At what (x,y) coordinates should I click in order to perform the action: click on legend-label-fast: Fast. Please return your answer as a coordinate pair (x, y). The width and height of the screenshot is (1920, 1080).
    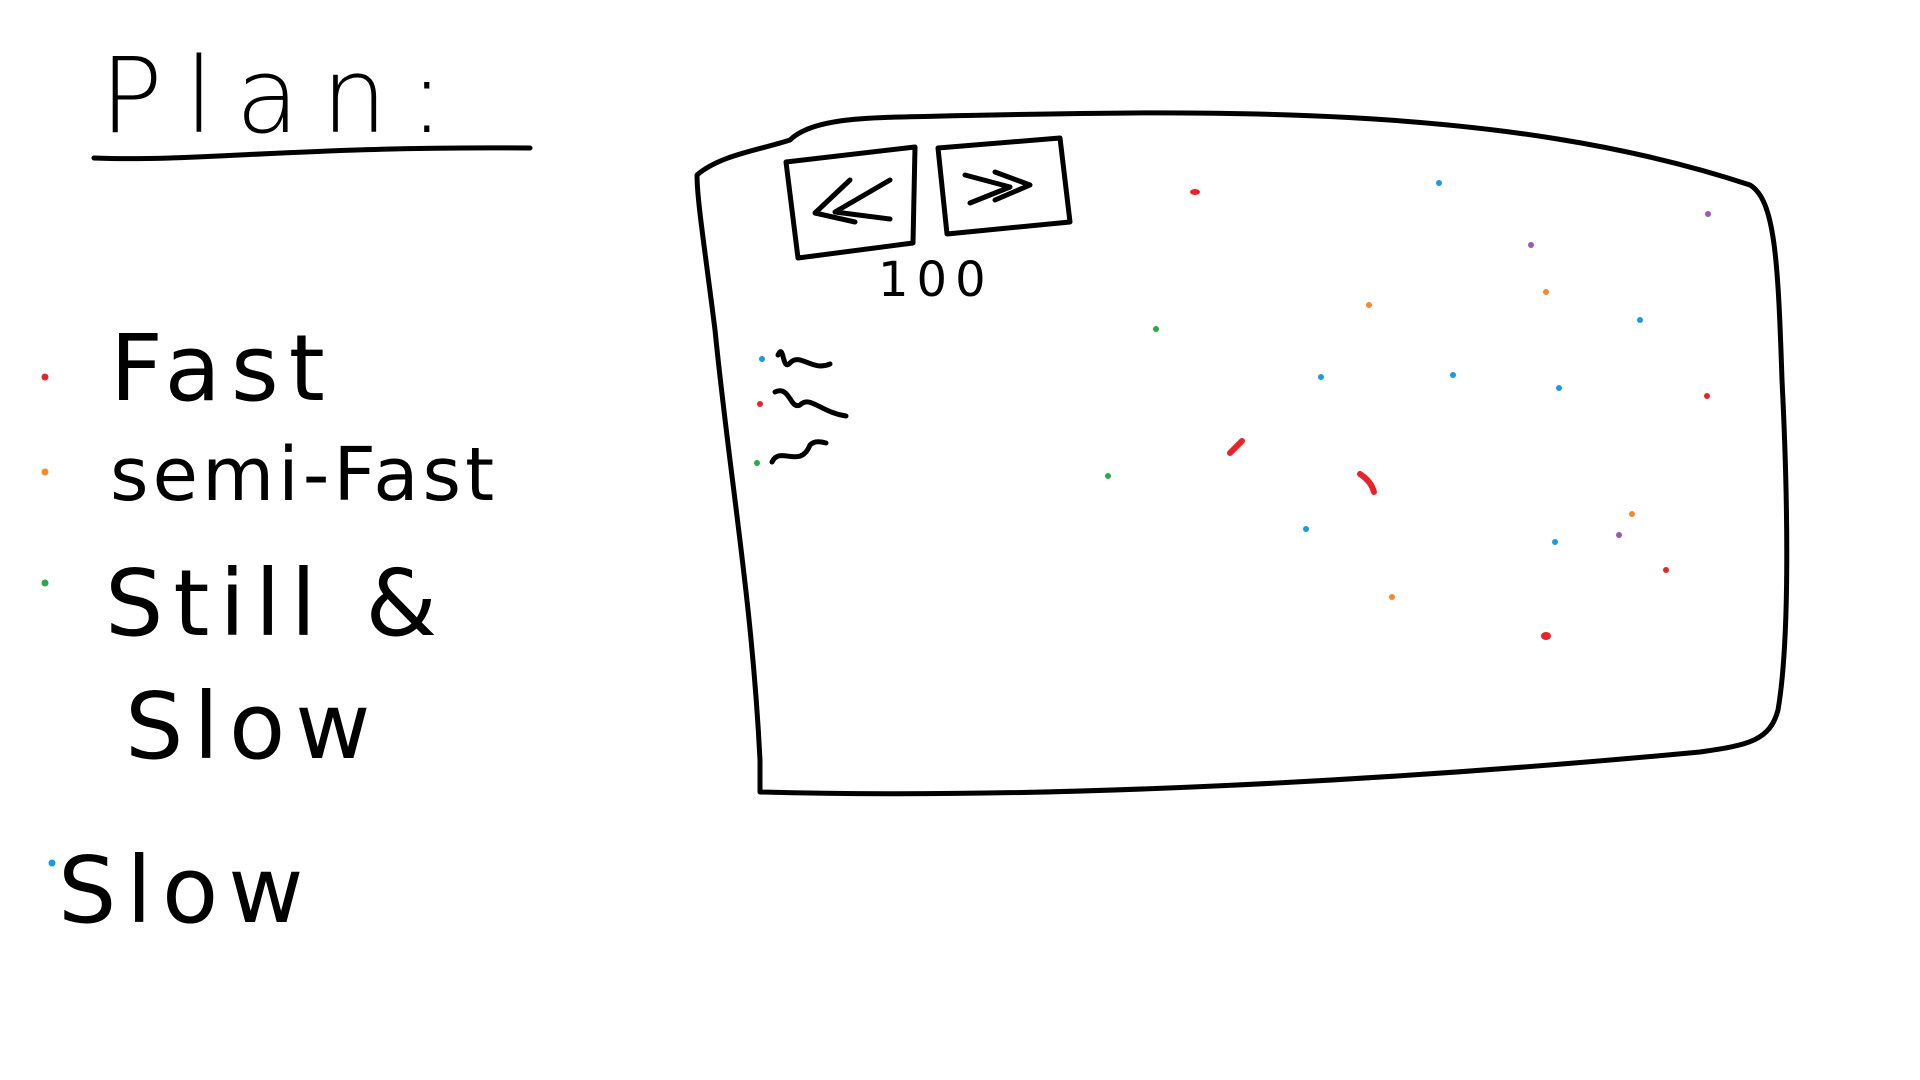
    Looking at the image, I should click on (222, 368).